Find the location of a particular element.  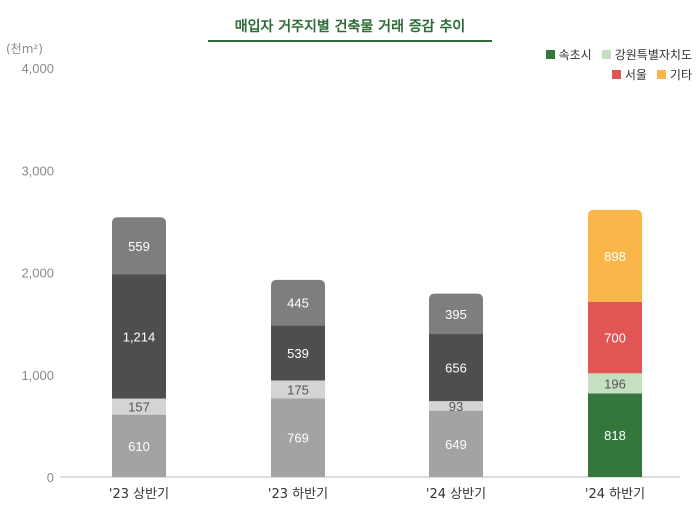

legend-row-2: 서울 기타 is located at coordinates (592, 74).